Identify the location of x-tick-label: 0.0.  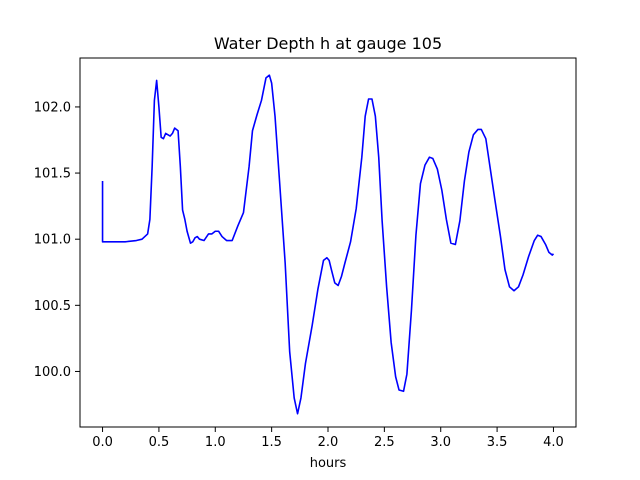
(102, 442).